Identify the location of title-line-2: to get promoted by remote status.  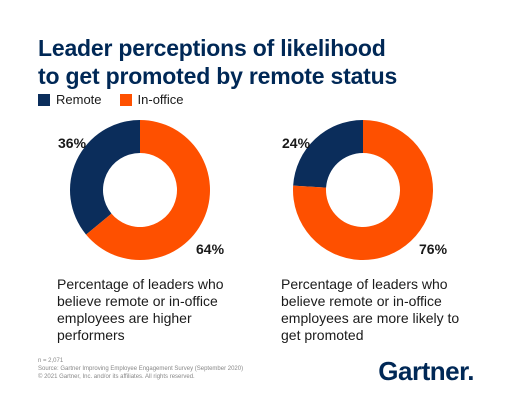
(218, 76).